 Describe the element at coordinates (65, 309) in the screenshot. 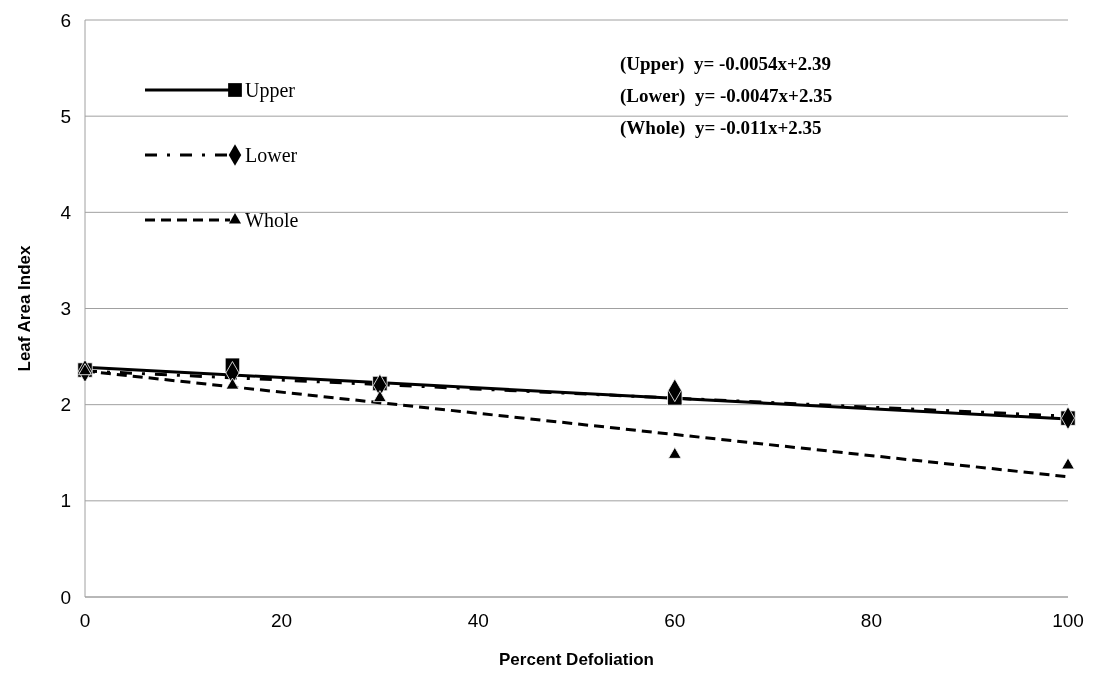

I see `y-tick-label: 3` at that location.